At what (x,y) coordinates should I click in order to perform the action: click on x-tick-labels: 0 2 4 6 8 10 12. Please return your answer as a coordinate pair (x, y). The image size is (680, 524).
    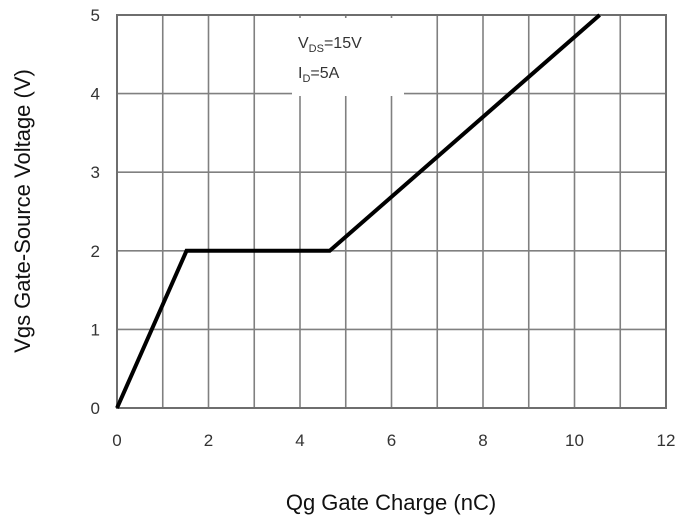
    Looking at the image, I should click on (393, 440).